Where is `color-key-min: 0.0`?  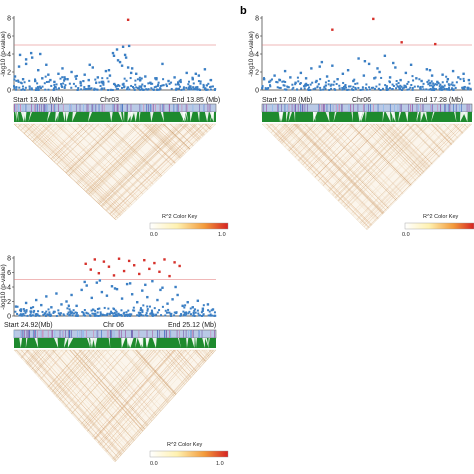 color-key-min: 0.0 is located at coordinates (154, 235).